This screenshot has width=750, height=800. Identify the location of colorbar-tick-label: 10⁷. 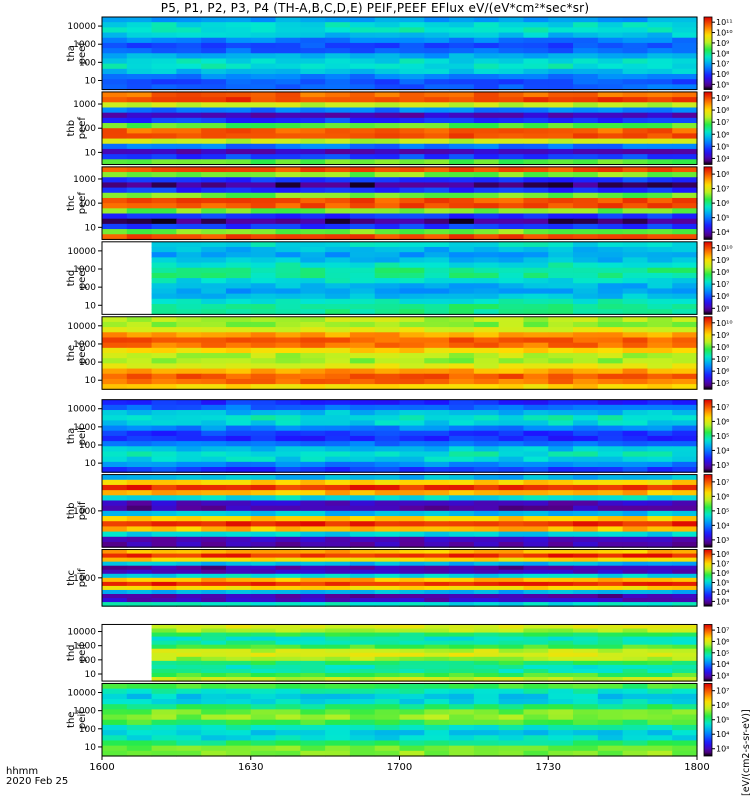
(722, 64).